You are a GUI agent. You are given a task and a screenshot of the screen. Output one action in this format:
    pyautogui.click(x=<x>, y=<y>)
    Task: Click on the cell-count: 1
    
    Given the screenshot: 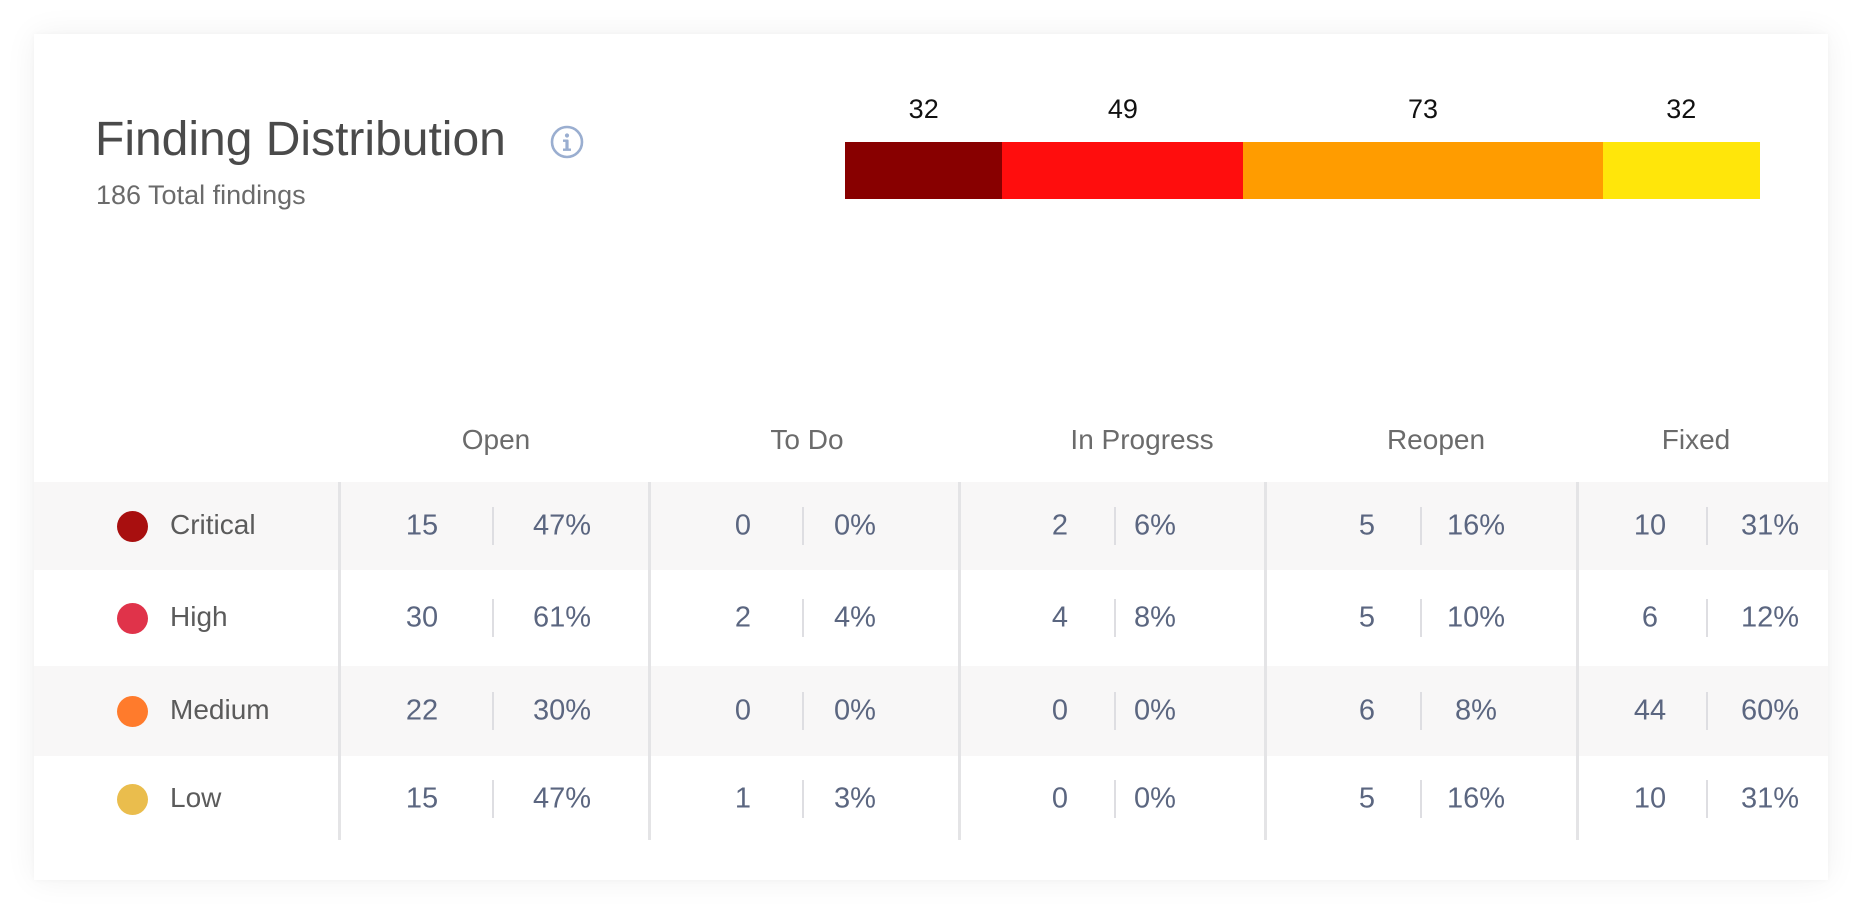 What is the action you would take?
    pyautogui.click(x=743, y=798)
    